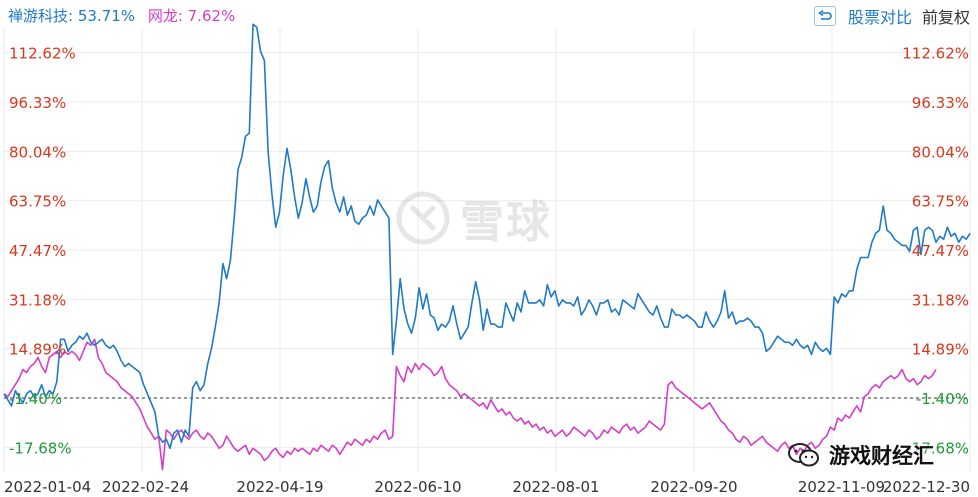  I want to click on y-tick-label-left: -17.68%, so click(40, 448).